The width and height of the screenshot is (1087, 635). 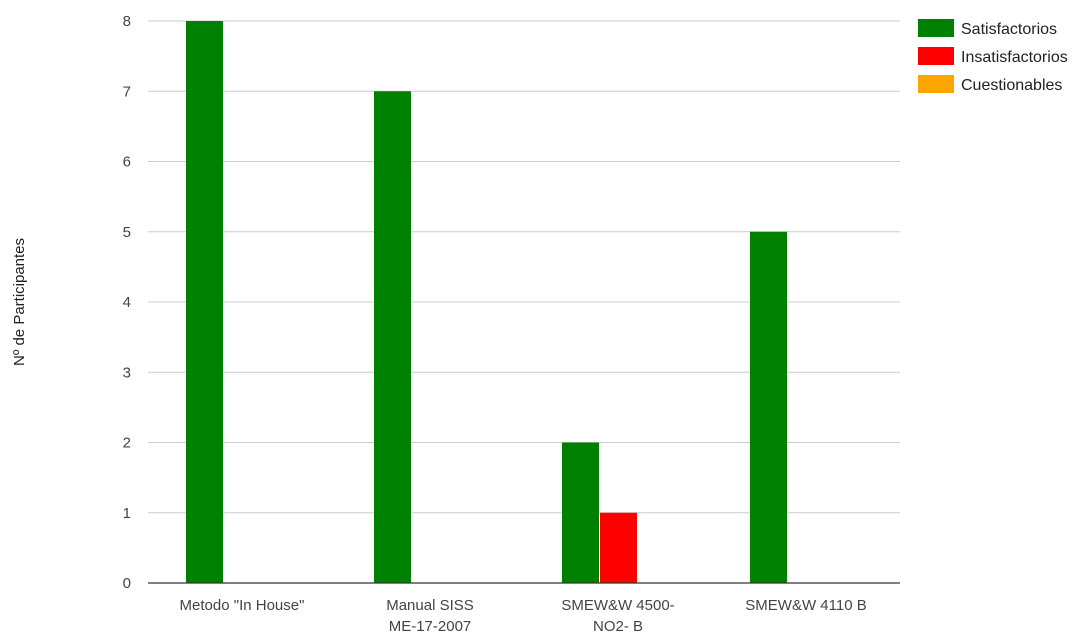 What do you see at coordinates (127, 91) in the screenshot?
I see `y-tick-label: 7` at bounding box center [127, 91].